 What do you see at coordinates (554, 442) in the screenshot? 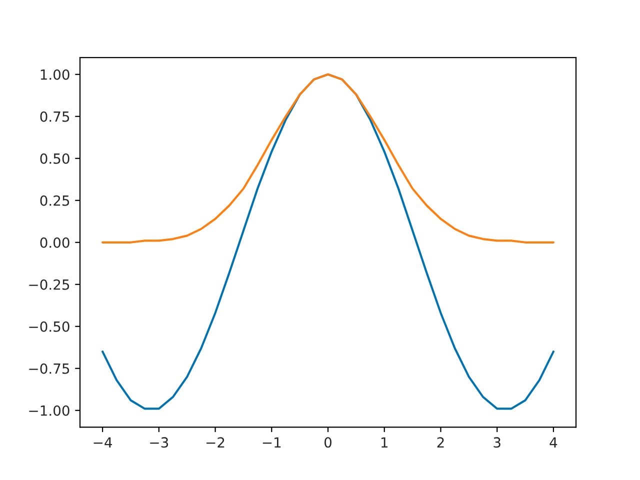
I see `x-tick-label: 4` at bounding box center [554, 442].